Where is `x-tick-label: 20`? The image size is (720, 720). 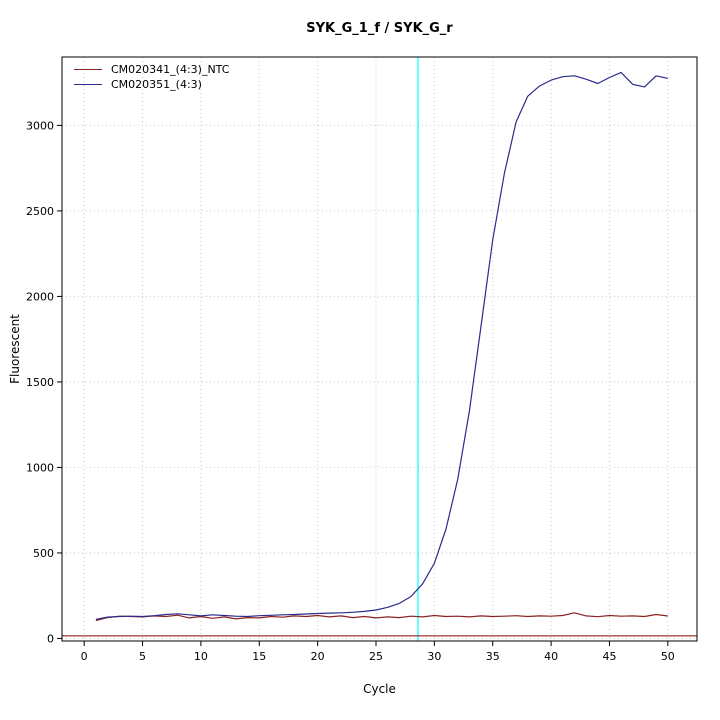
x-tick-label: 20 is located at coordinates (318, 656).